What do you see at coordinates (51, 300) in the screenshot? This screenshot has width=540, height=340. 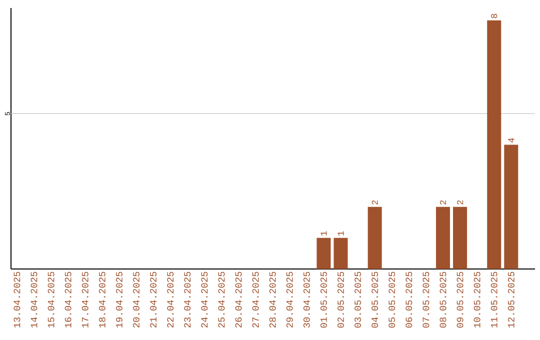 I see `x-tick-label: 15.04.2025` at bounding box center [51, 300].